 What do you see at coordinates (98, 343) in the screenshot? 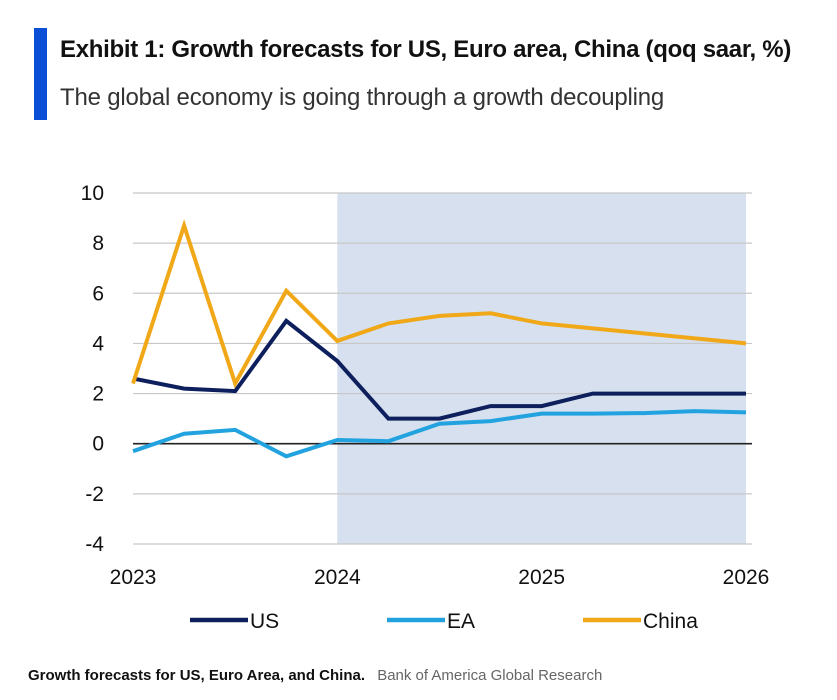
I see `y-tick-label: 4` at bounding box center [98, 343].